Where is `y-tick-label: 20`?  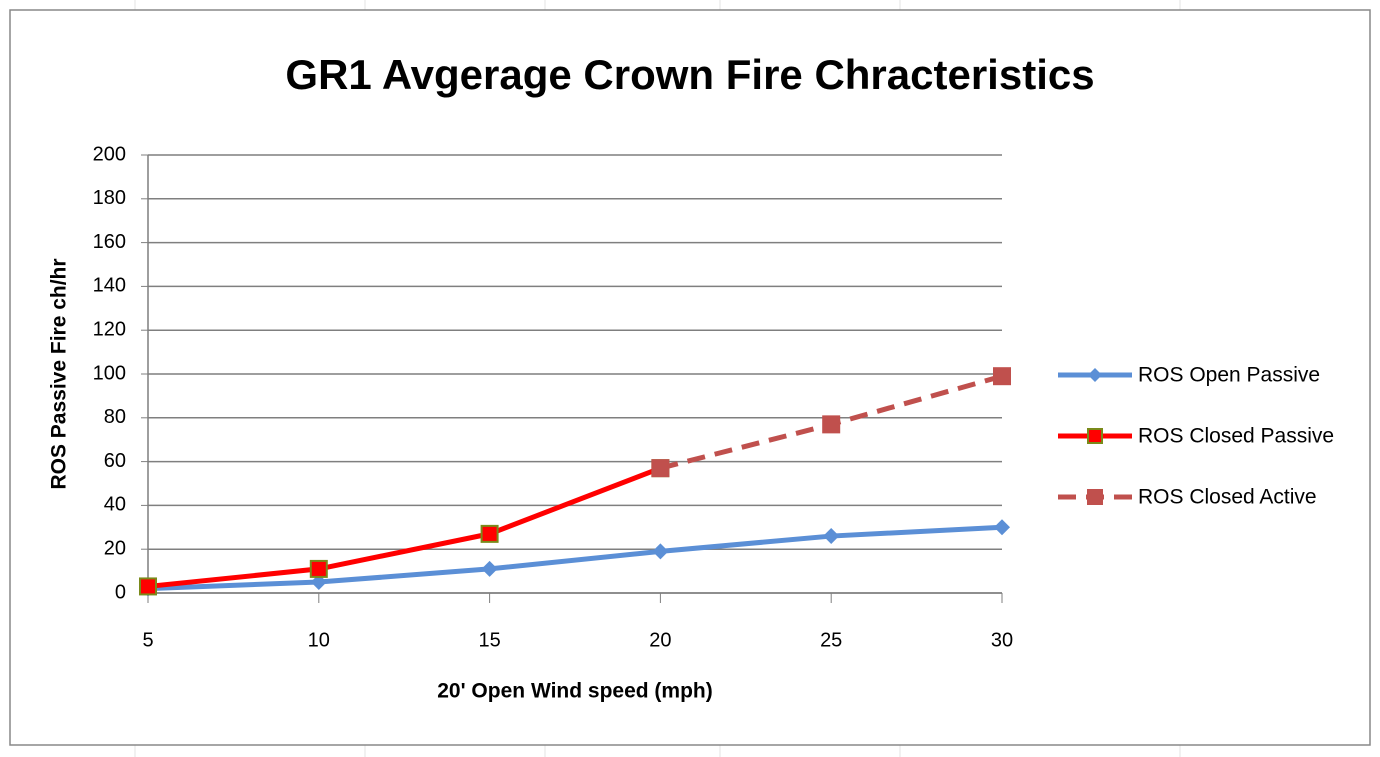
y-tick-label: 20 is located at coordinates (115, 548).